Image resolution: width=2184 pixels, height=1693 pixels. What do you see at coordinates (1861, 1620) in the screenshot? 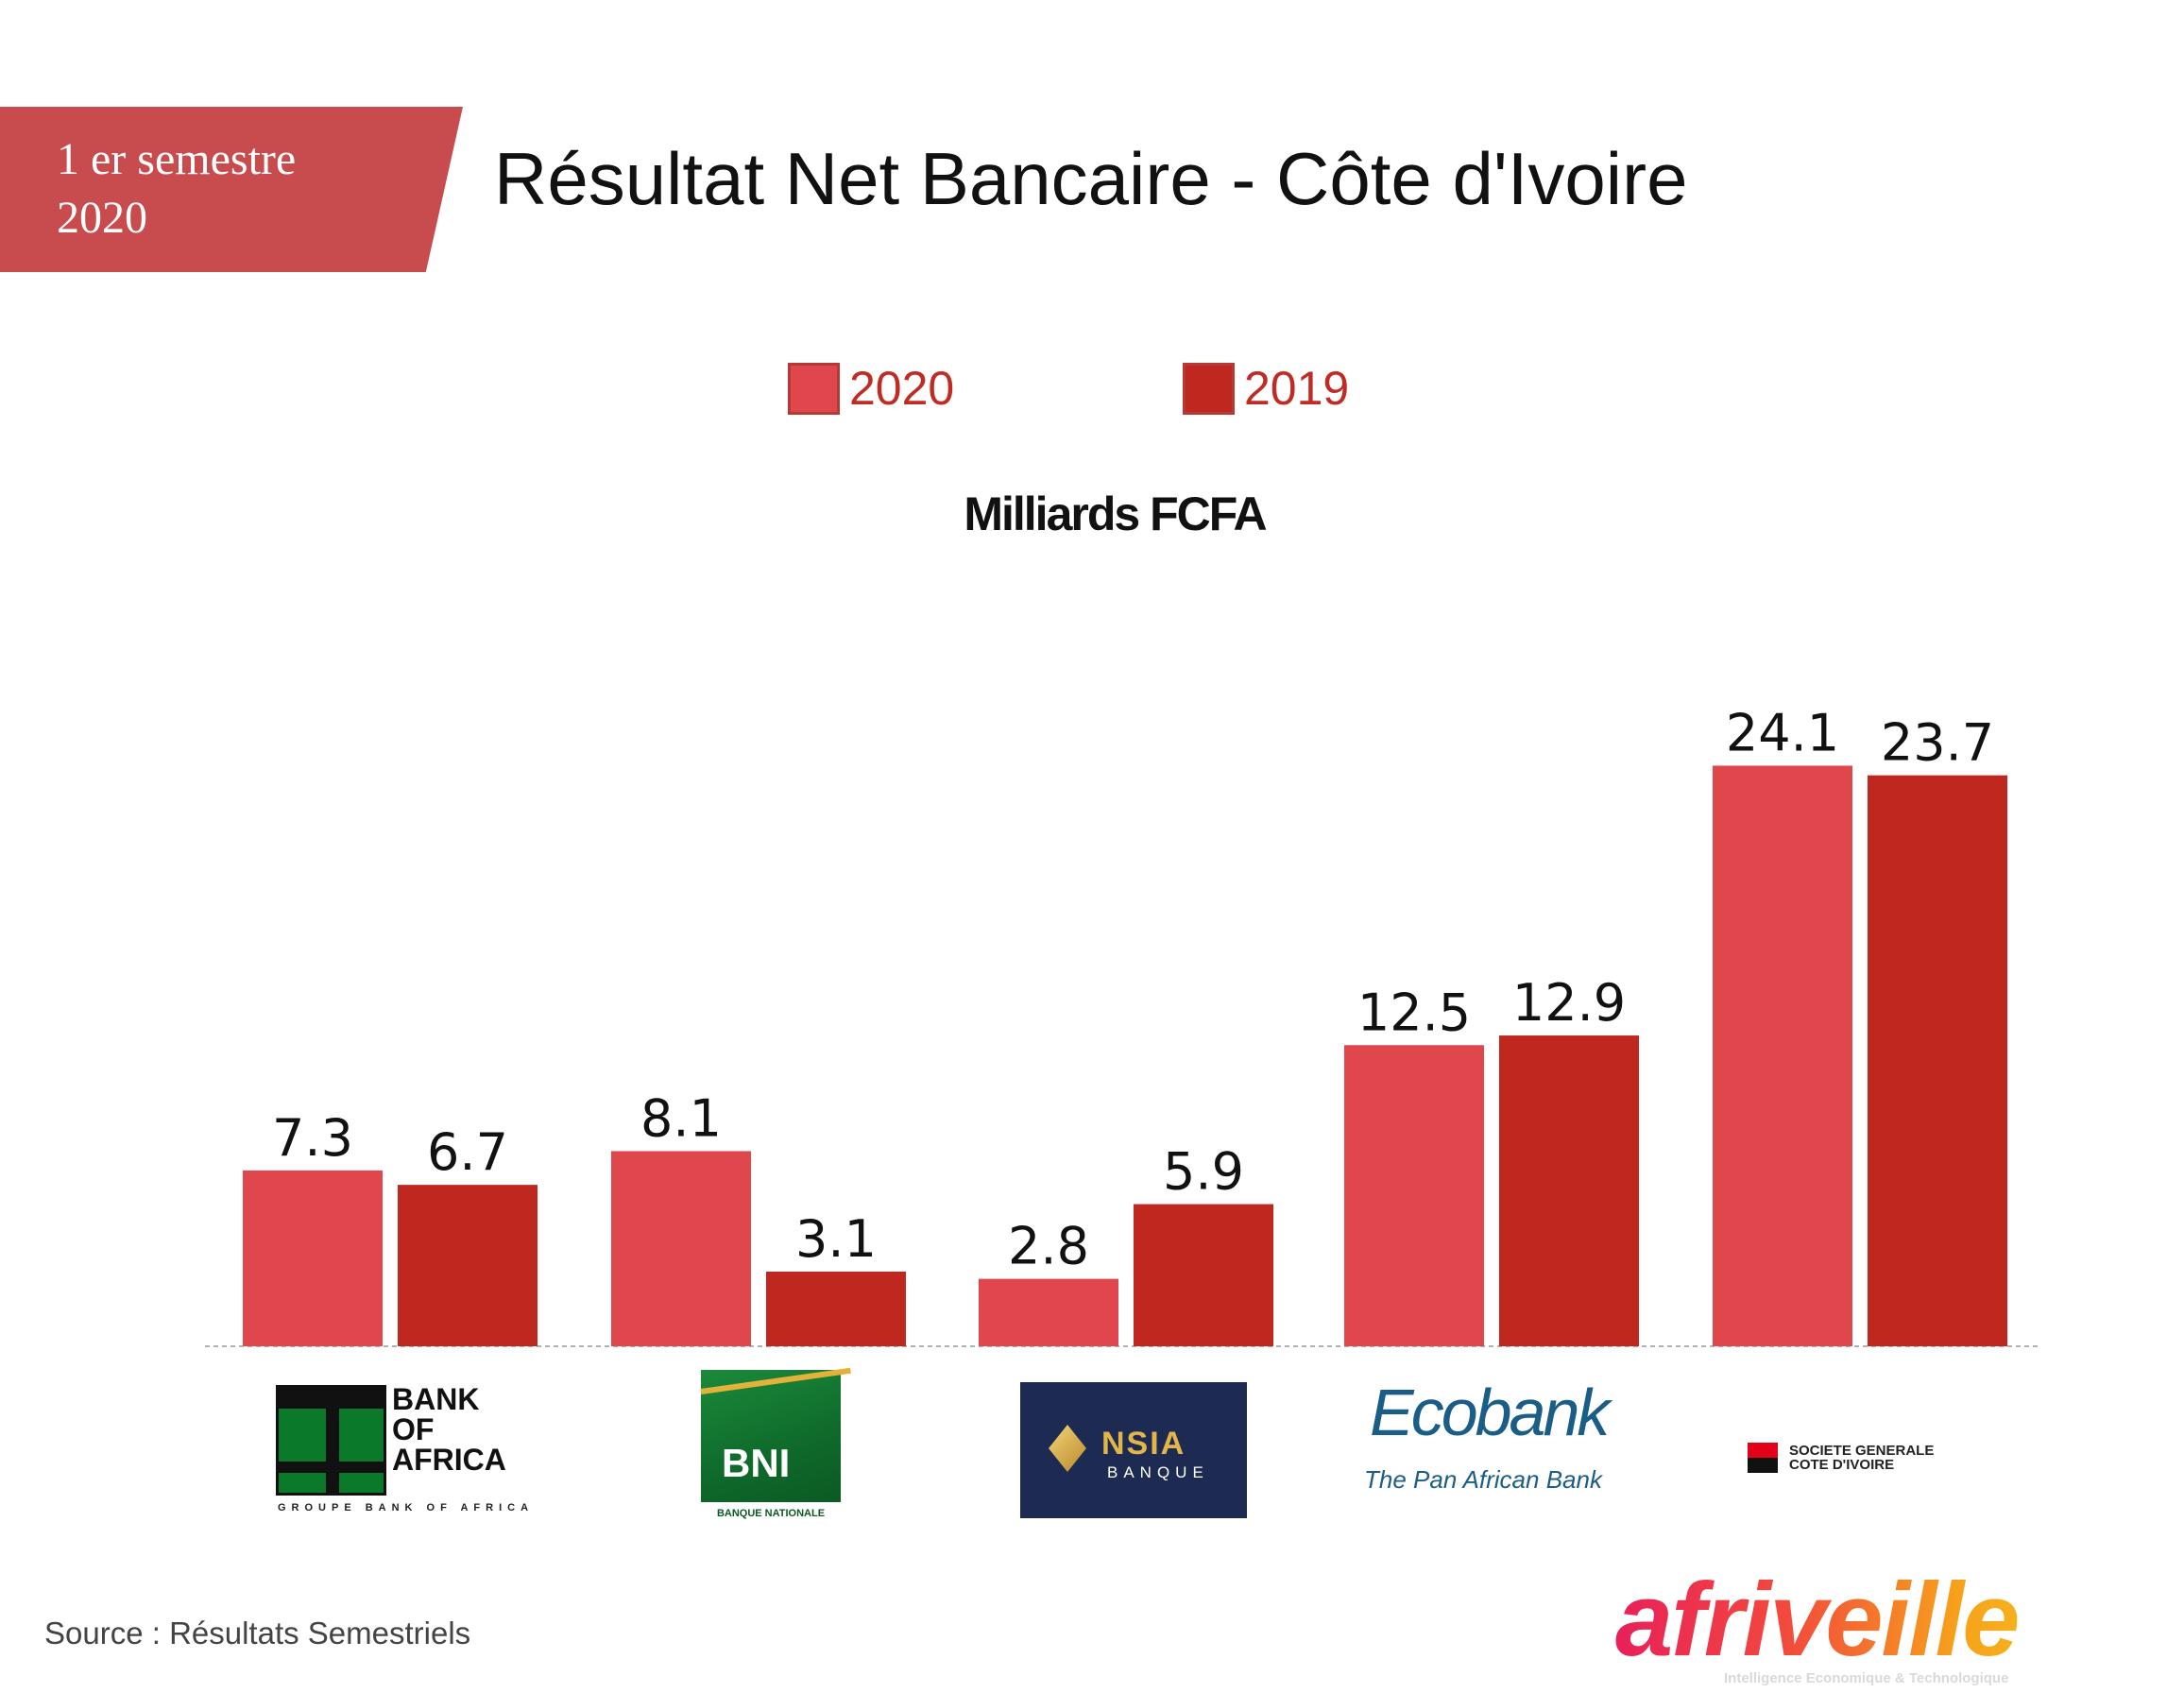
I see `brand-name: afriveille` at bounding box center [1861, 1620].